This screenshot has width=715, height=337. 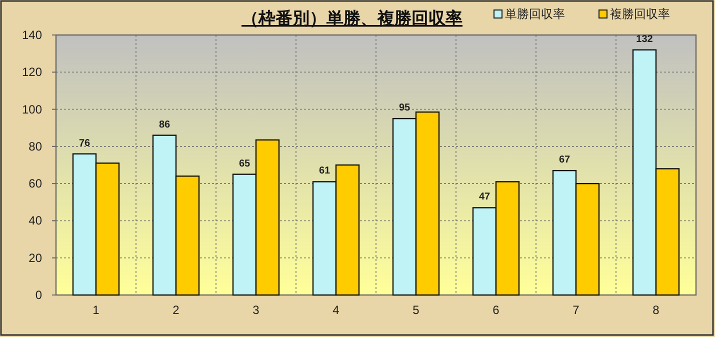 What do you see at coordinates (96, 310) in the screenshot?
I see `x-tick-label: 1` at bounding box center [96, 310].